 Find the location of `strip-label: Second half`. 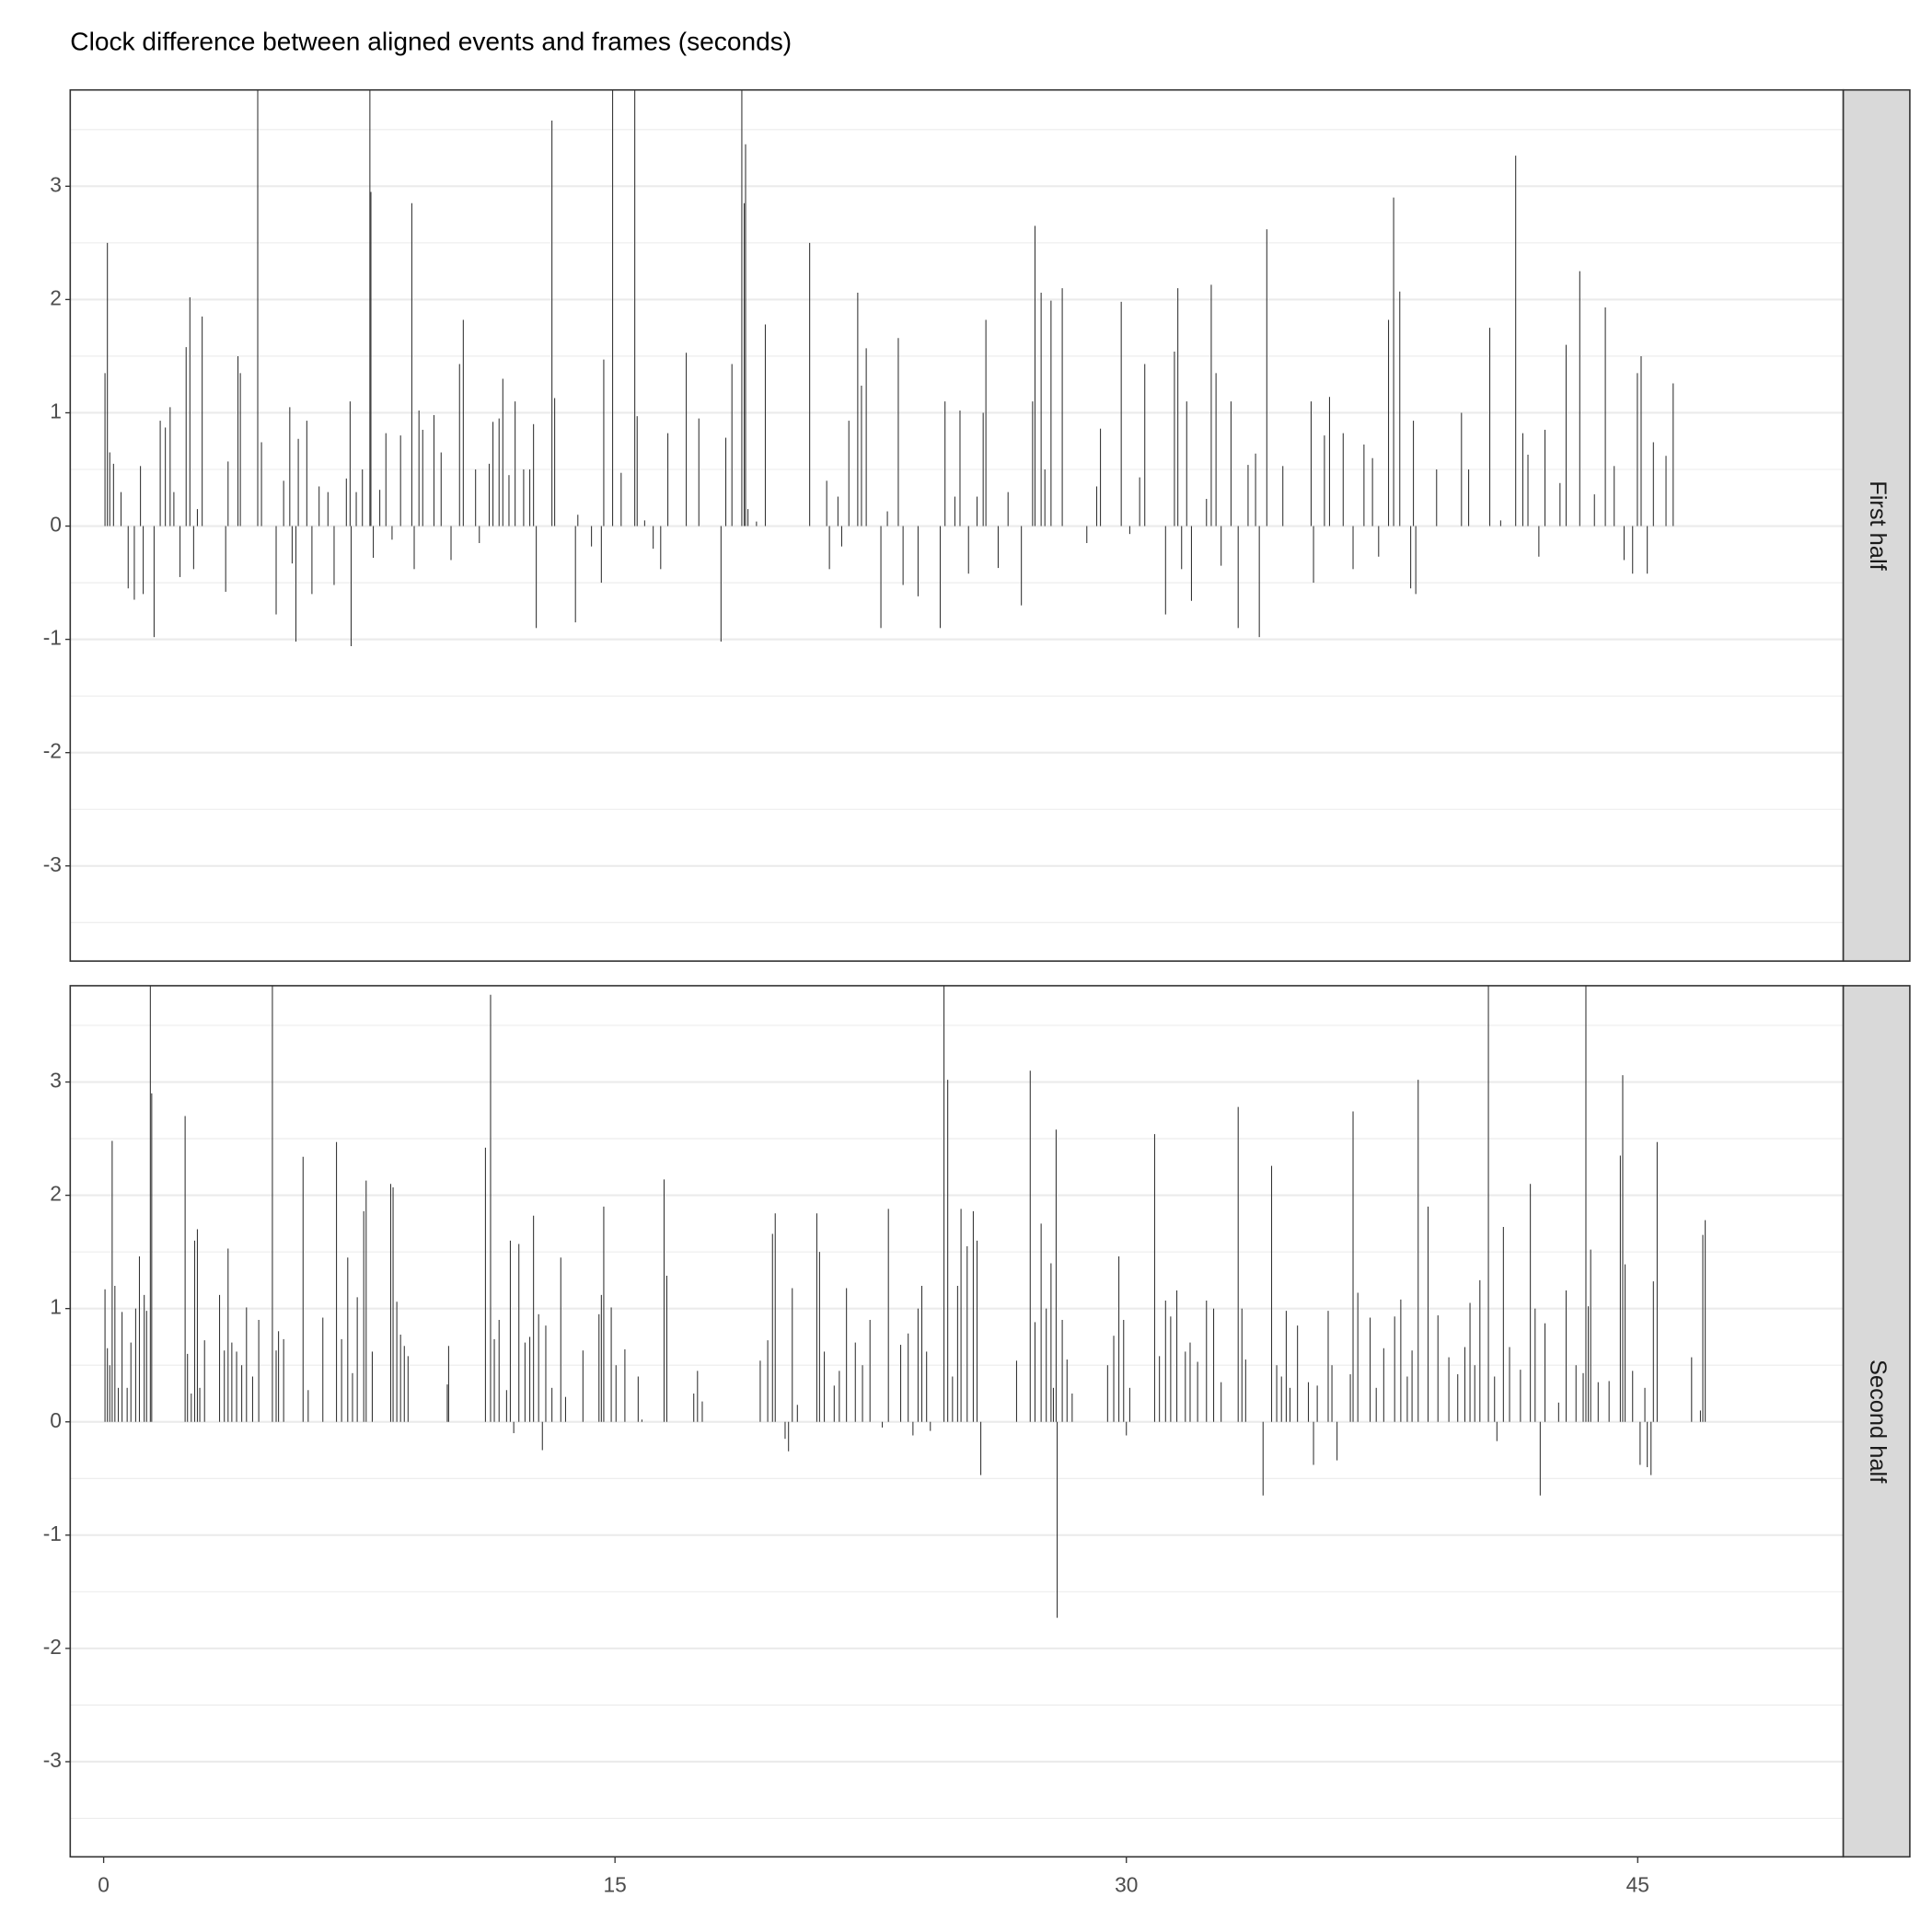

strip-label: Second half is located at coordinates (1878, 1422).